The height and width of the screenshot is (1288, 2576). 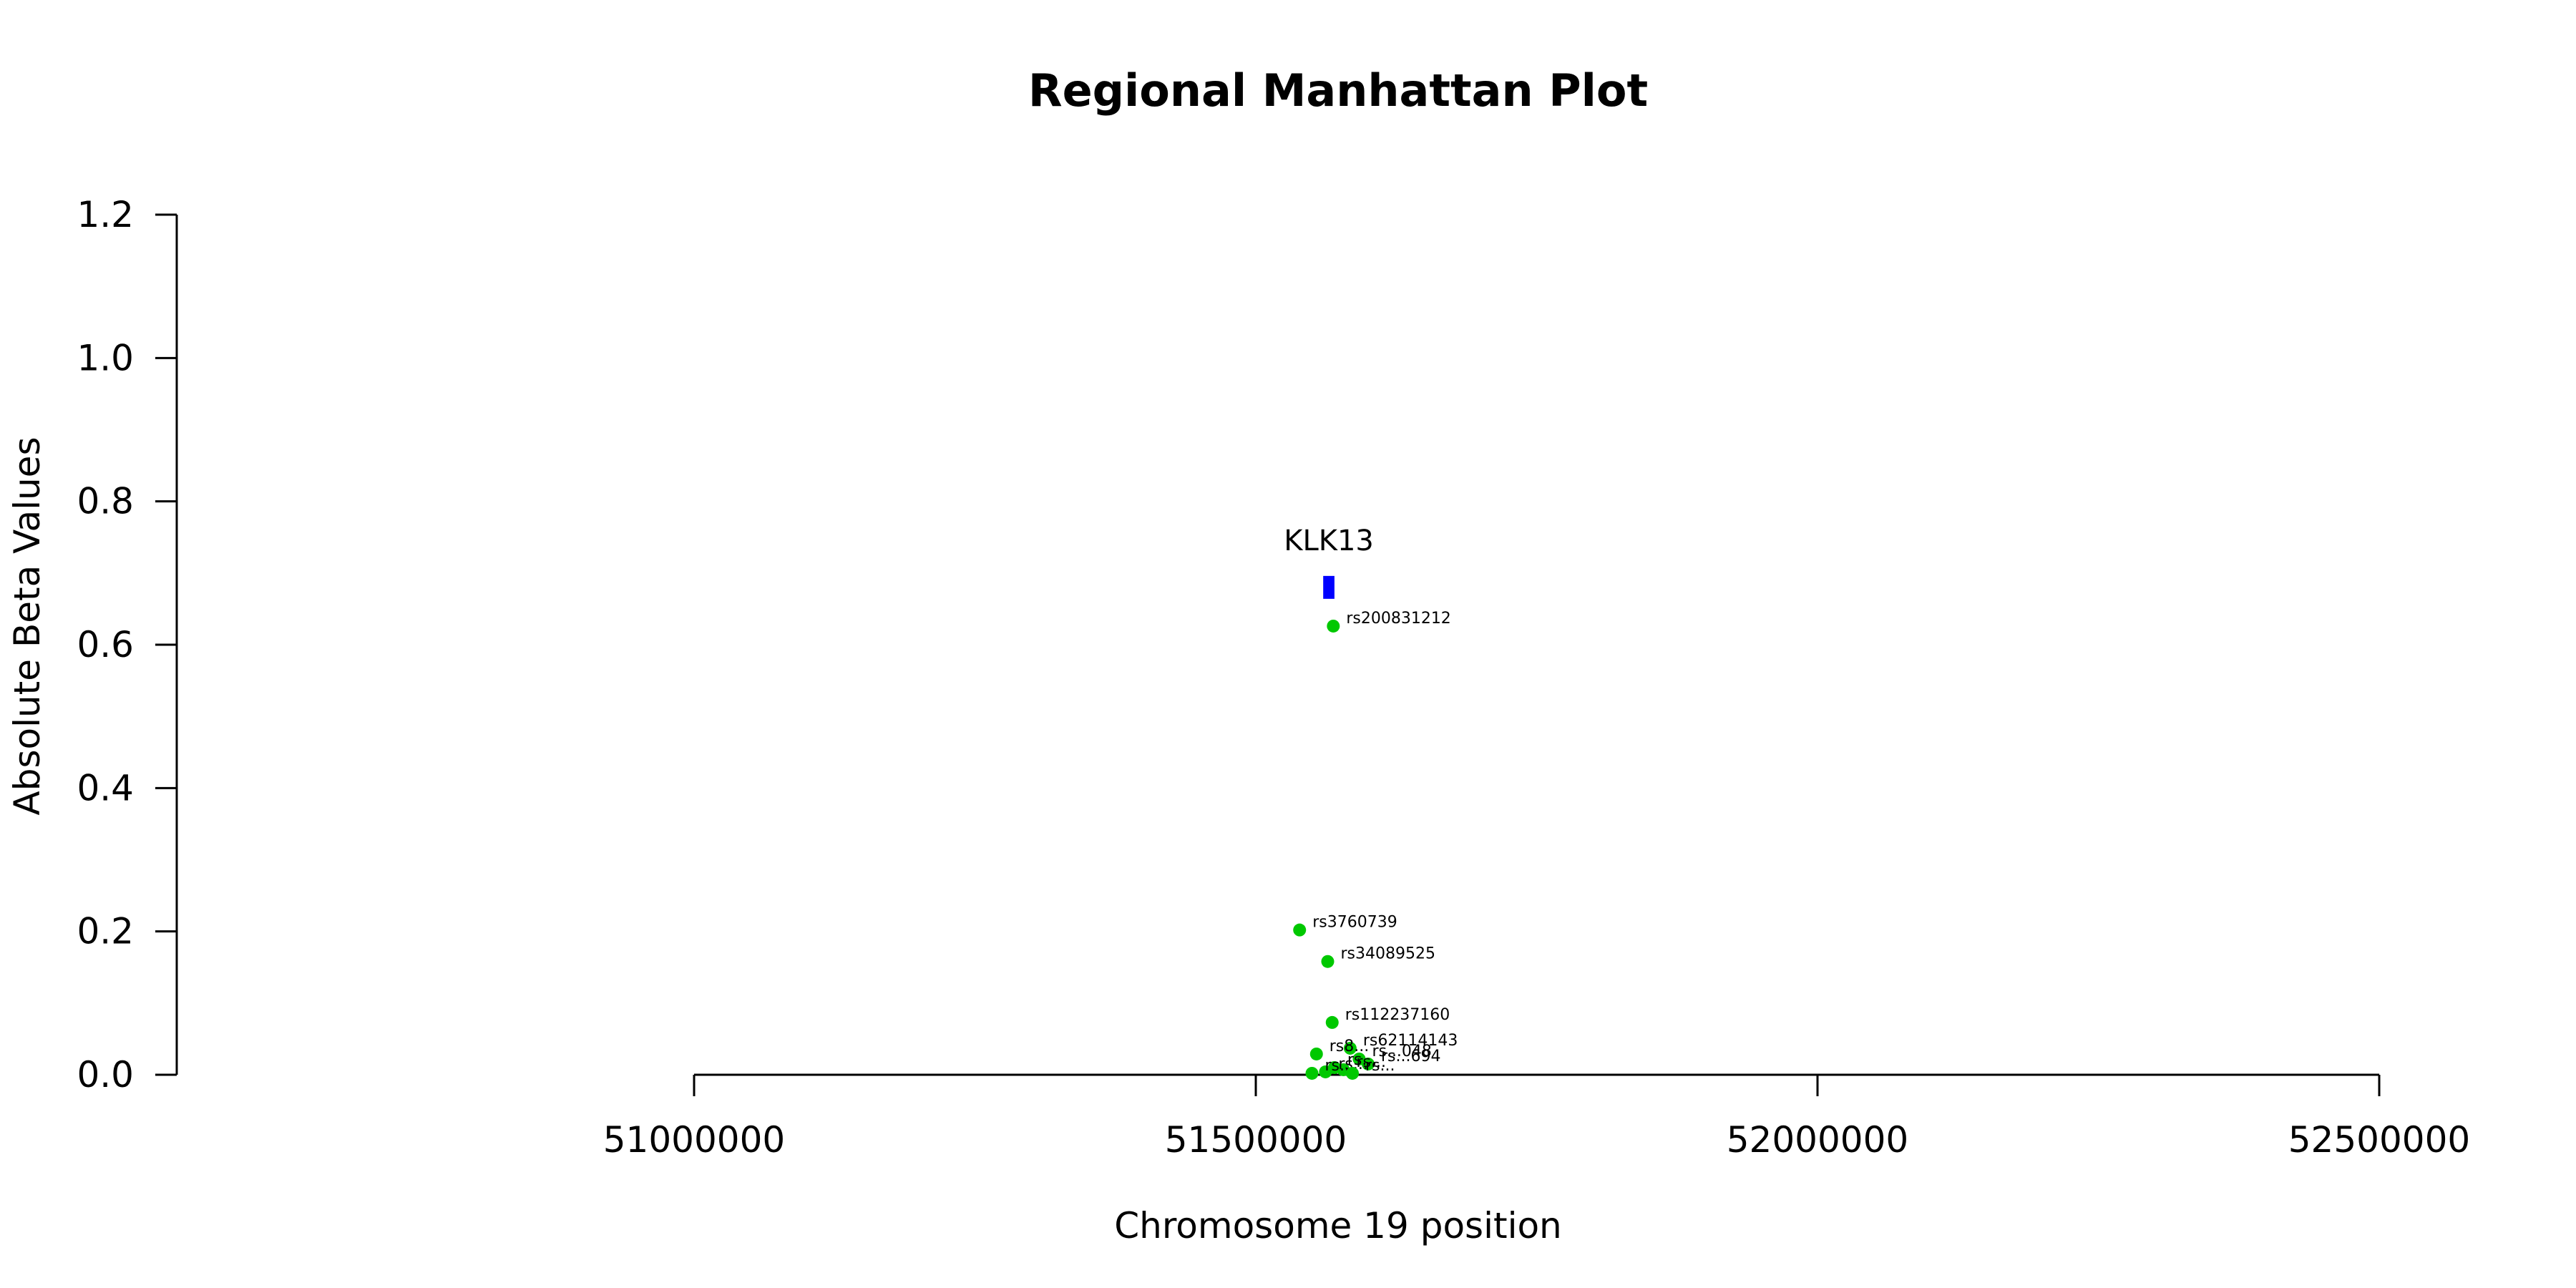 I want to click on gene-marker, so click(x=1329, y=587).